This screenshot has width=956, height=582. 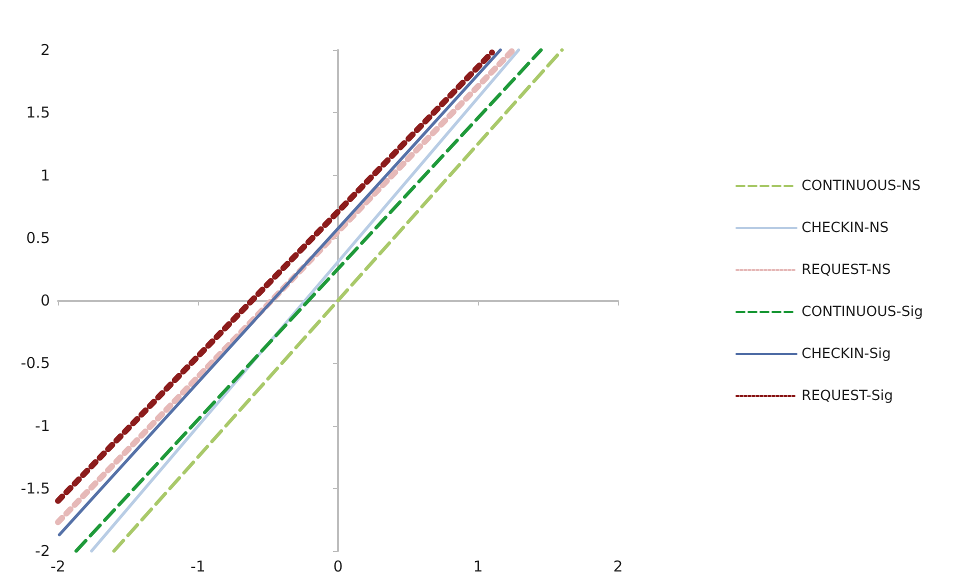 What do you see at coordinates (45, 50) in the screenshot?
I see `y-tick-label: 2` at bounding box center [45, 50].